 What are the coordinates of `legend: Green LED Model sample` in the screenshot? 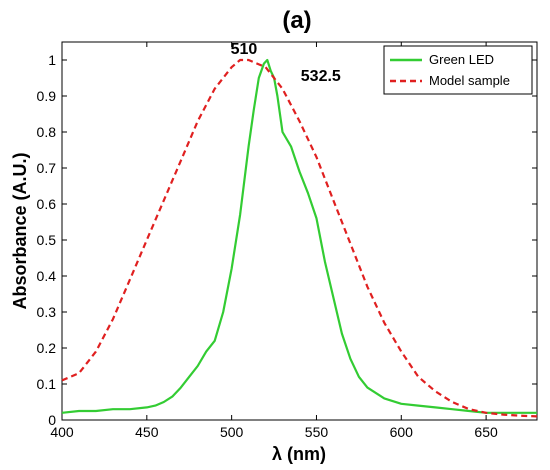 It's located at (458, 70).